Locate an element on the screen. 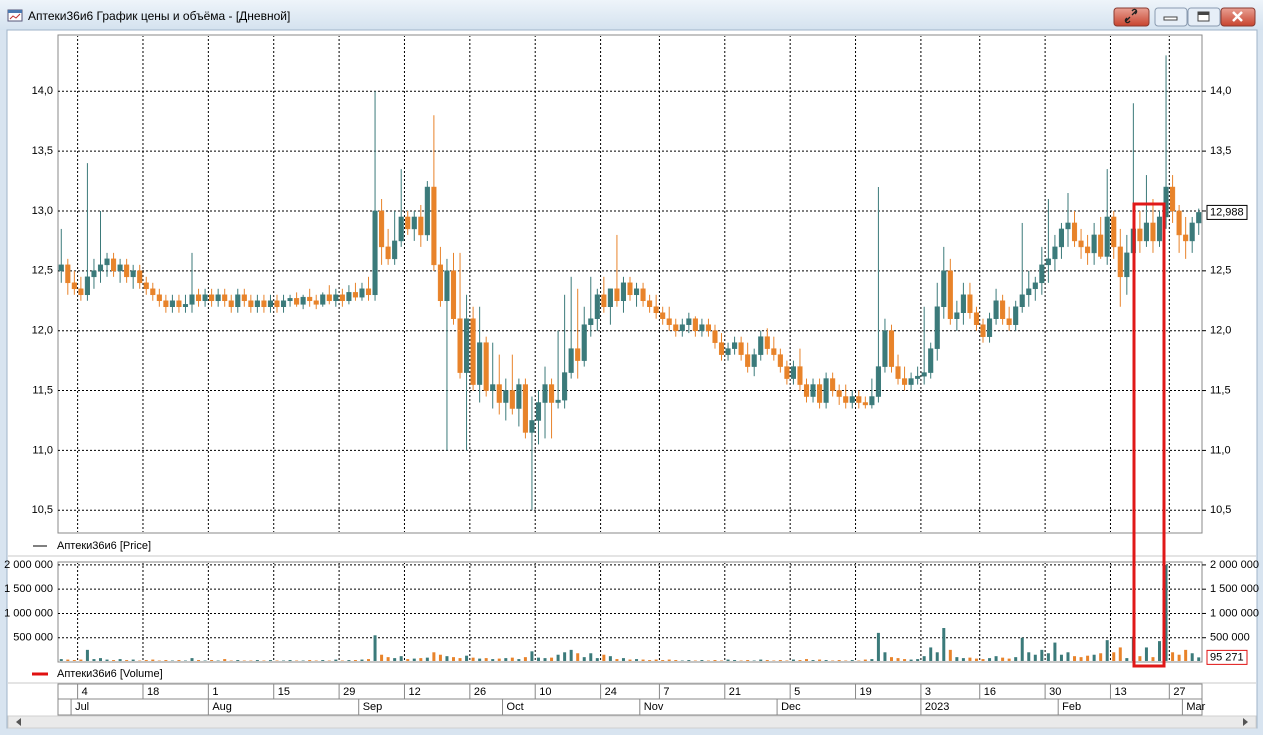 Image resolution: width=1263 pixels, height=735 pixels. y-tick-label: 13,0 is located at coordinates (42, 211).